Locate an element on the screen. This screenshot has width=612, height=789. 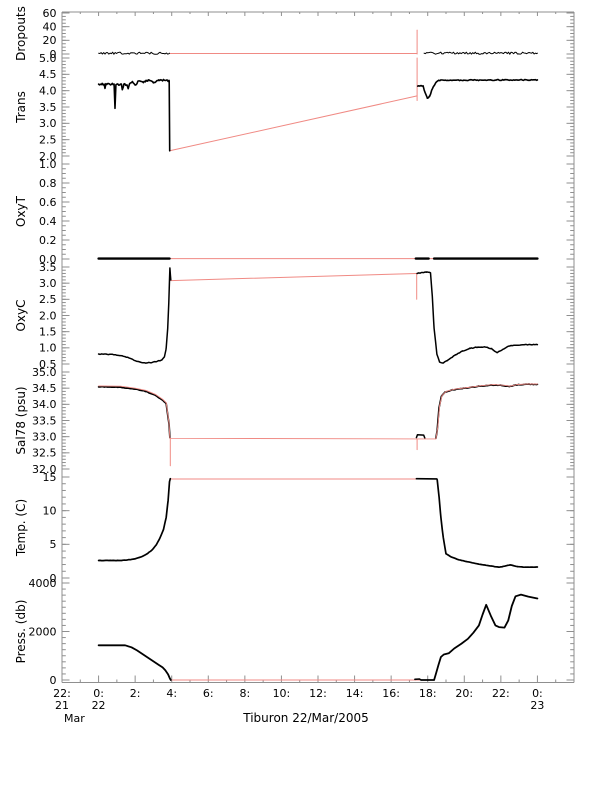
sal78-y-tick-label: 34.0 is located at coordinates (44, 404).